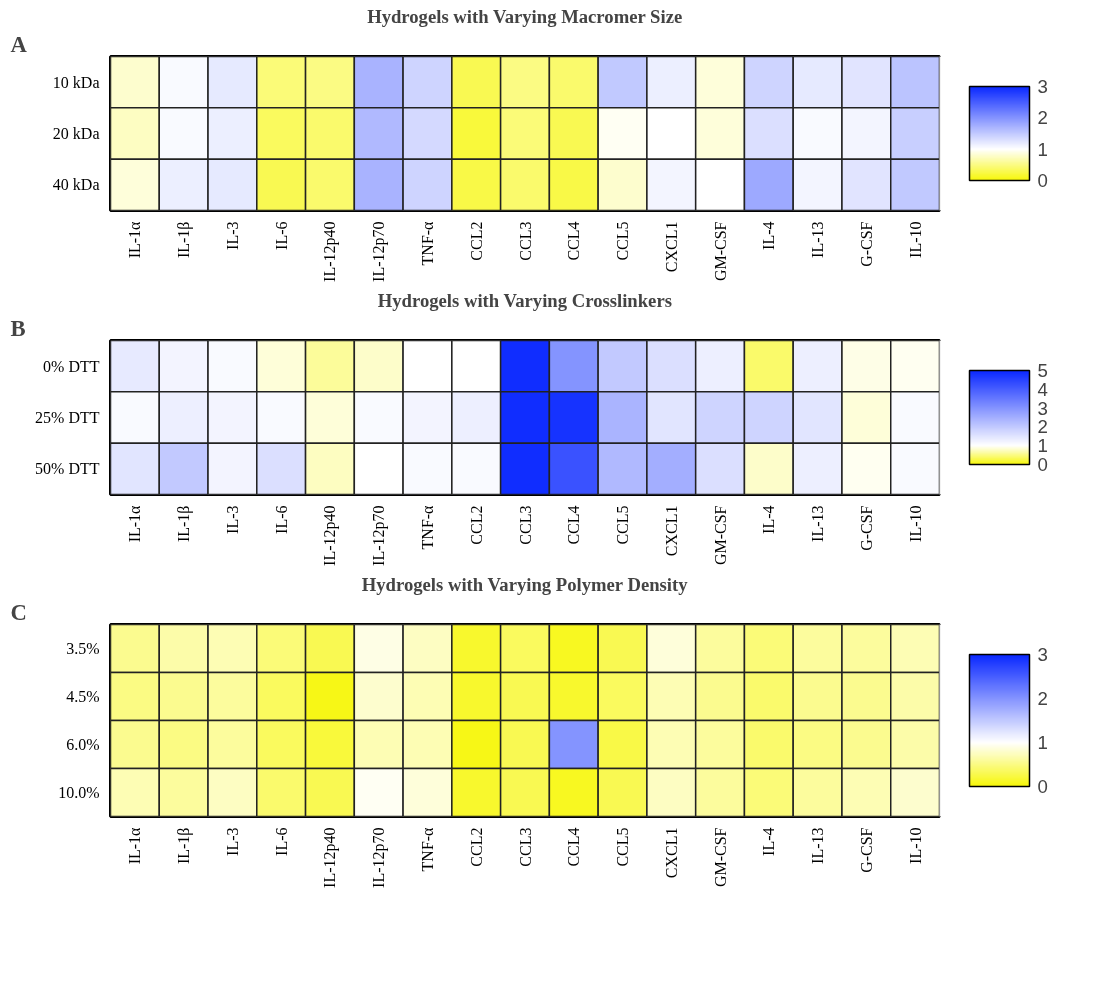 This screenshot has width=1099, height=985. I want to click on text: A, so click(19, 44).